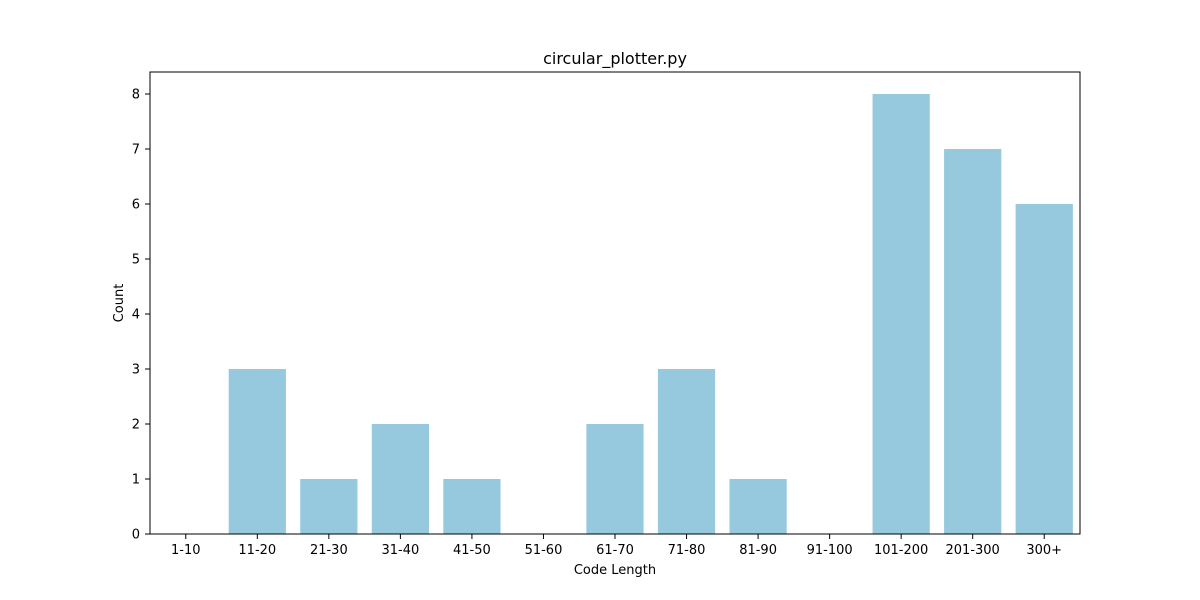 The image size is (1200, 600). I want to click on x-tick-label: 41-50, so click(472, 550).